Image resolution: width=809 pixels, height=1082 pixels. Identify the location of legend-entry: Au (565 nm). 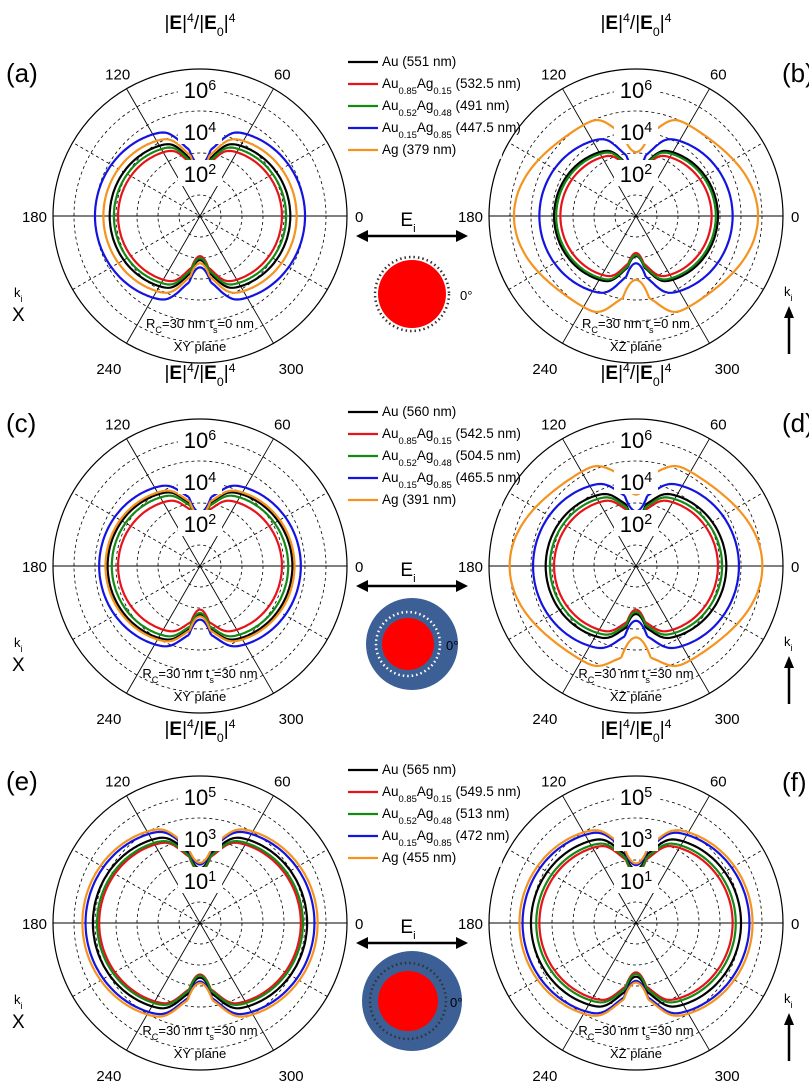
(419, 769).